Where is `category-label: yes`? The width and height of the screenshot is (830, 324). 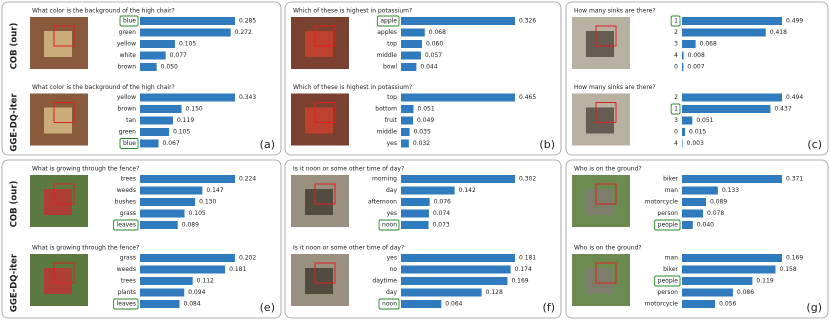
category-label: yes is located at coordinates (392, 213).